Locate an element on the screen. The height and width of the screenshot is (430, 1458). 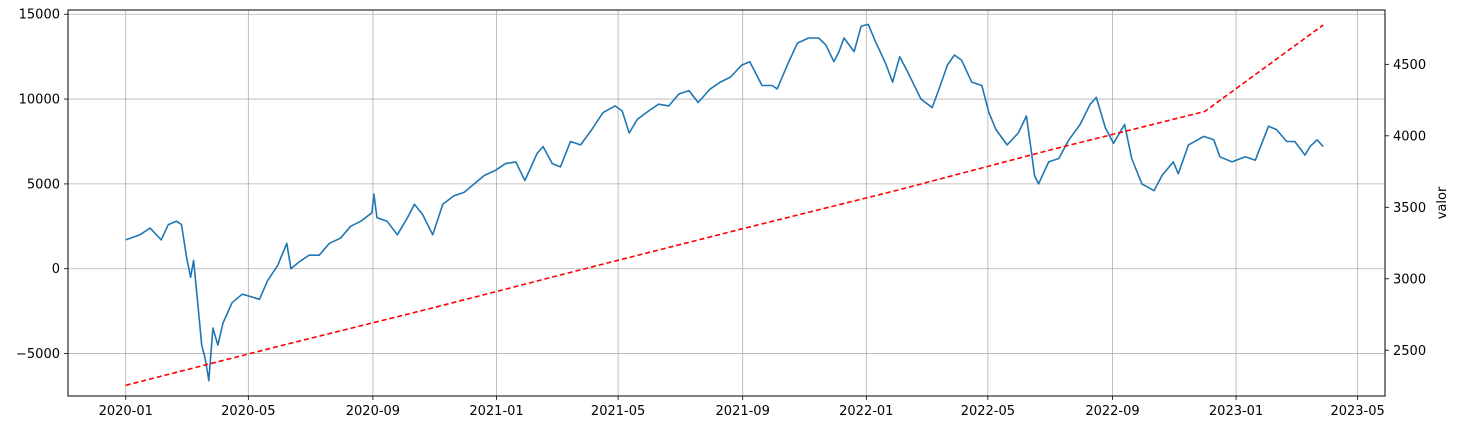
x-tick-label: 2020-05 is located at coordinates (248, 411).